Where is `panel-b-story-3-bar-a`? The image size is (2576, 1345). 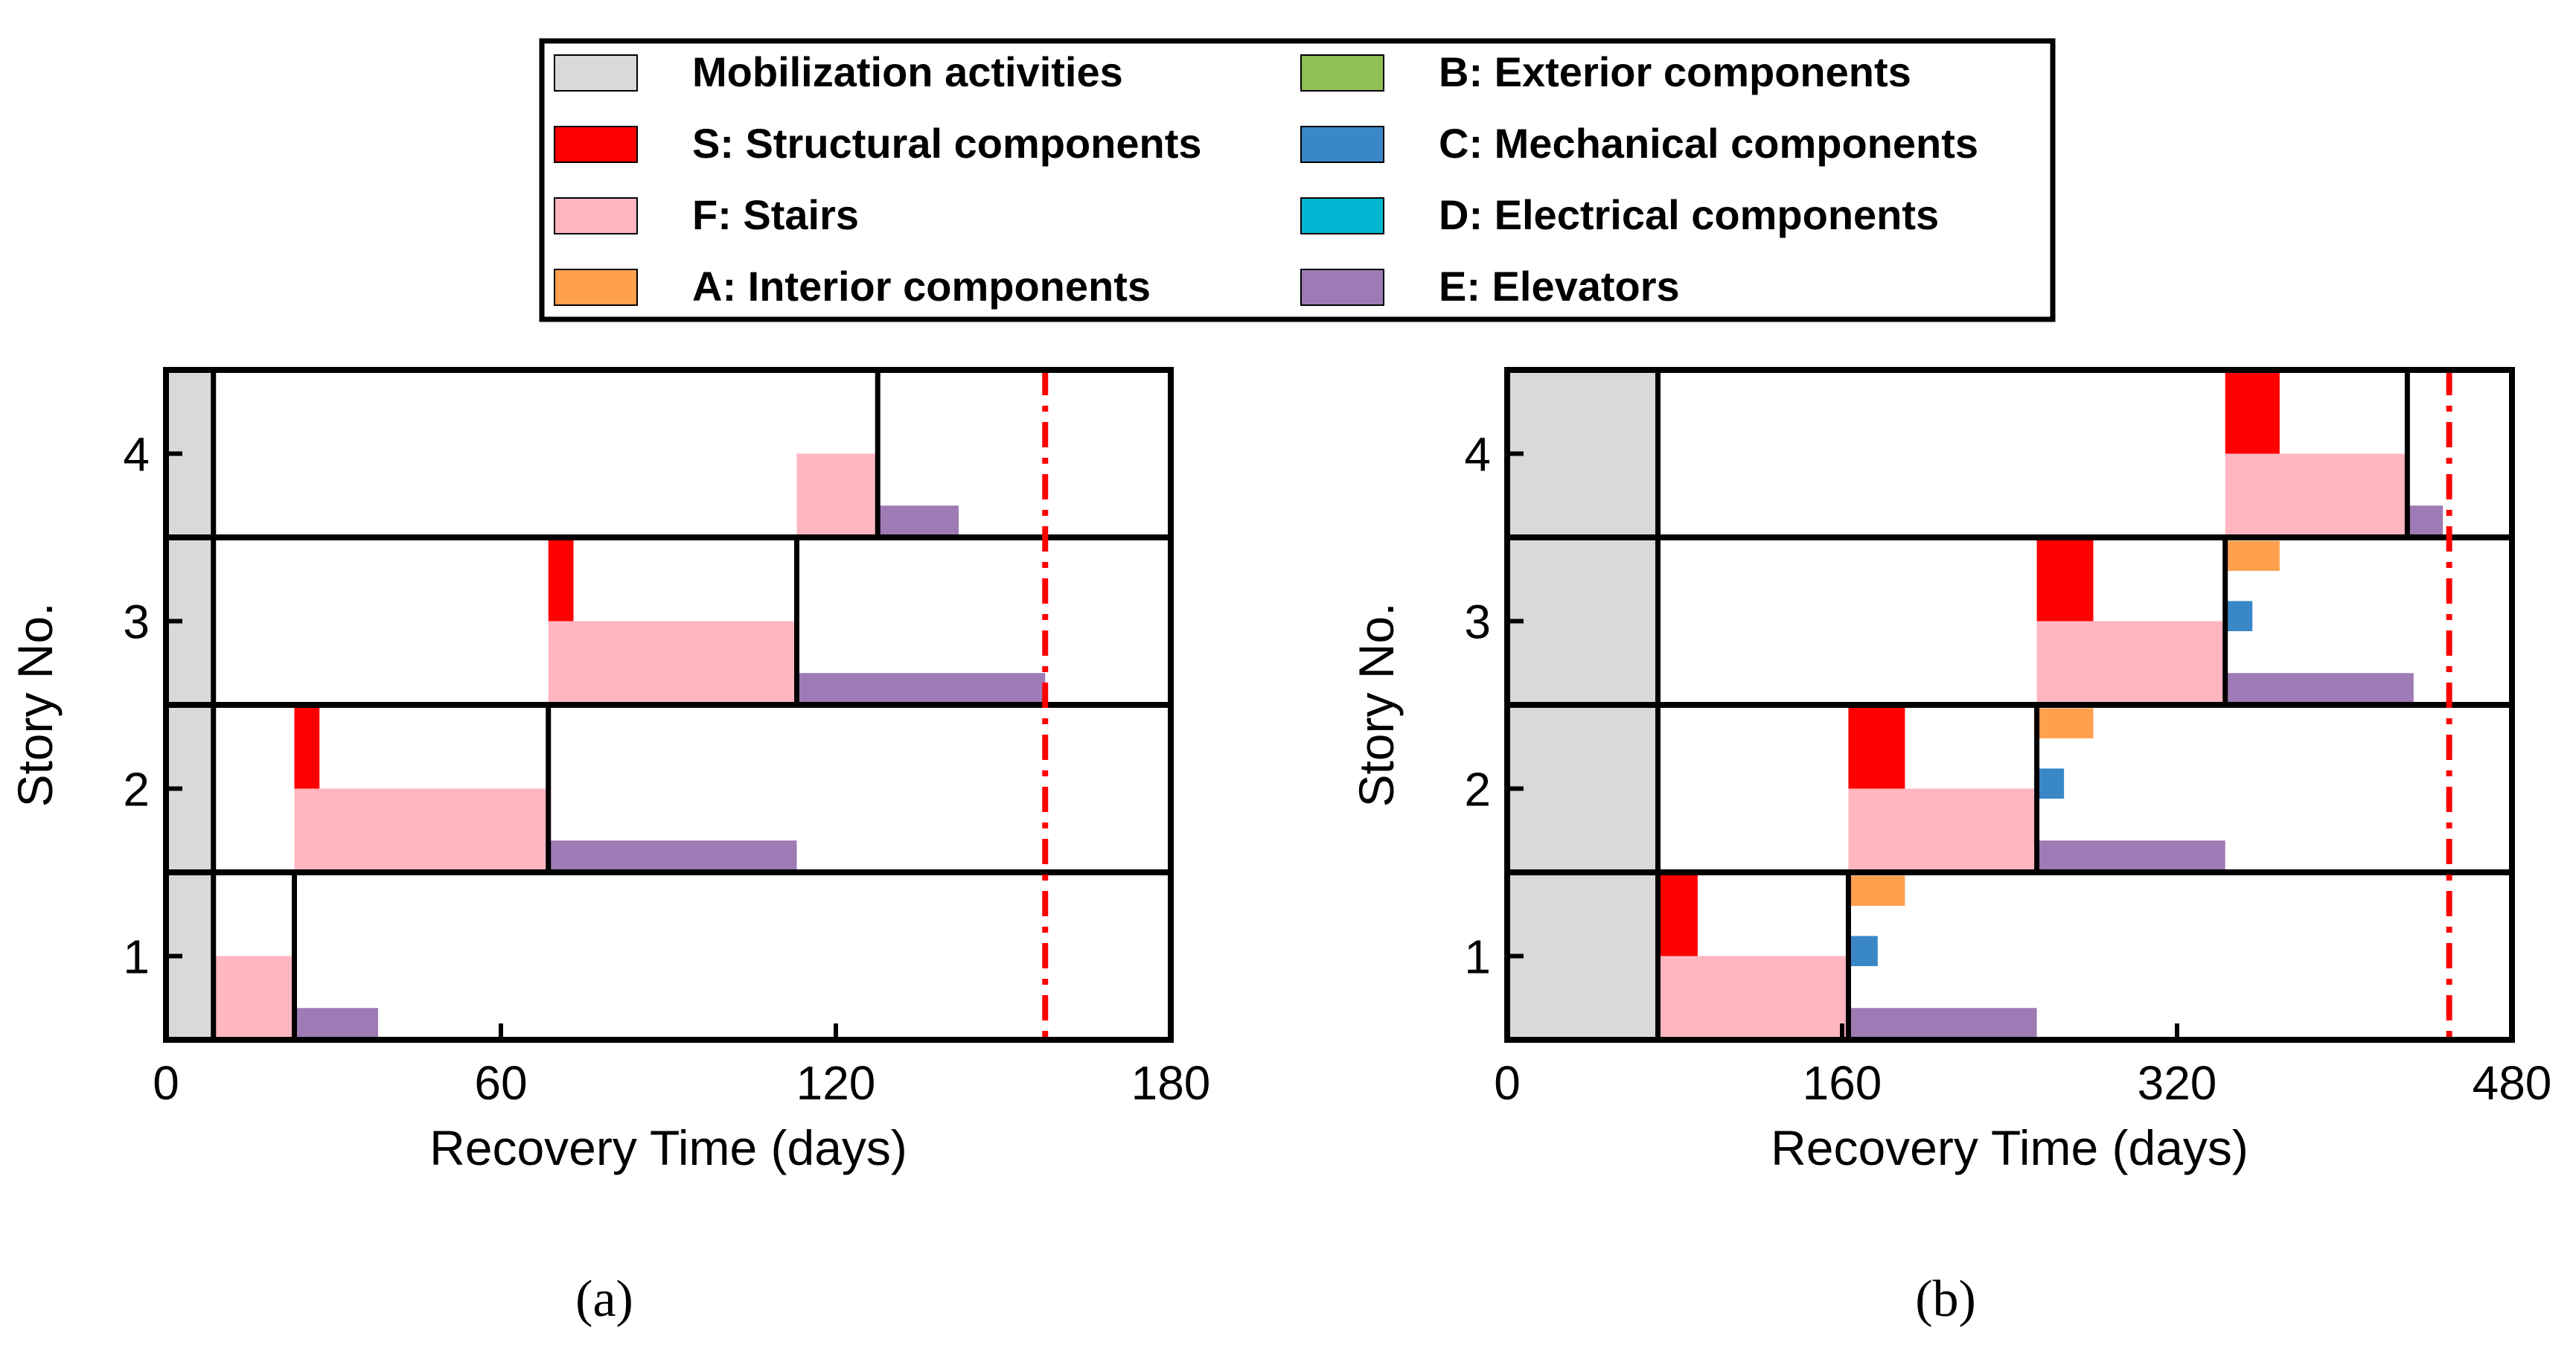
panel-b-story-3-bar-a is located at coordinates (2252, 555).